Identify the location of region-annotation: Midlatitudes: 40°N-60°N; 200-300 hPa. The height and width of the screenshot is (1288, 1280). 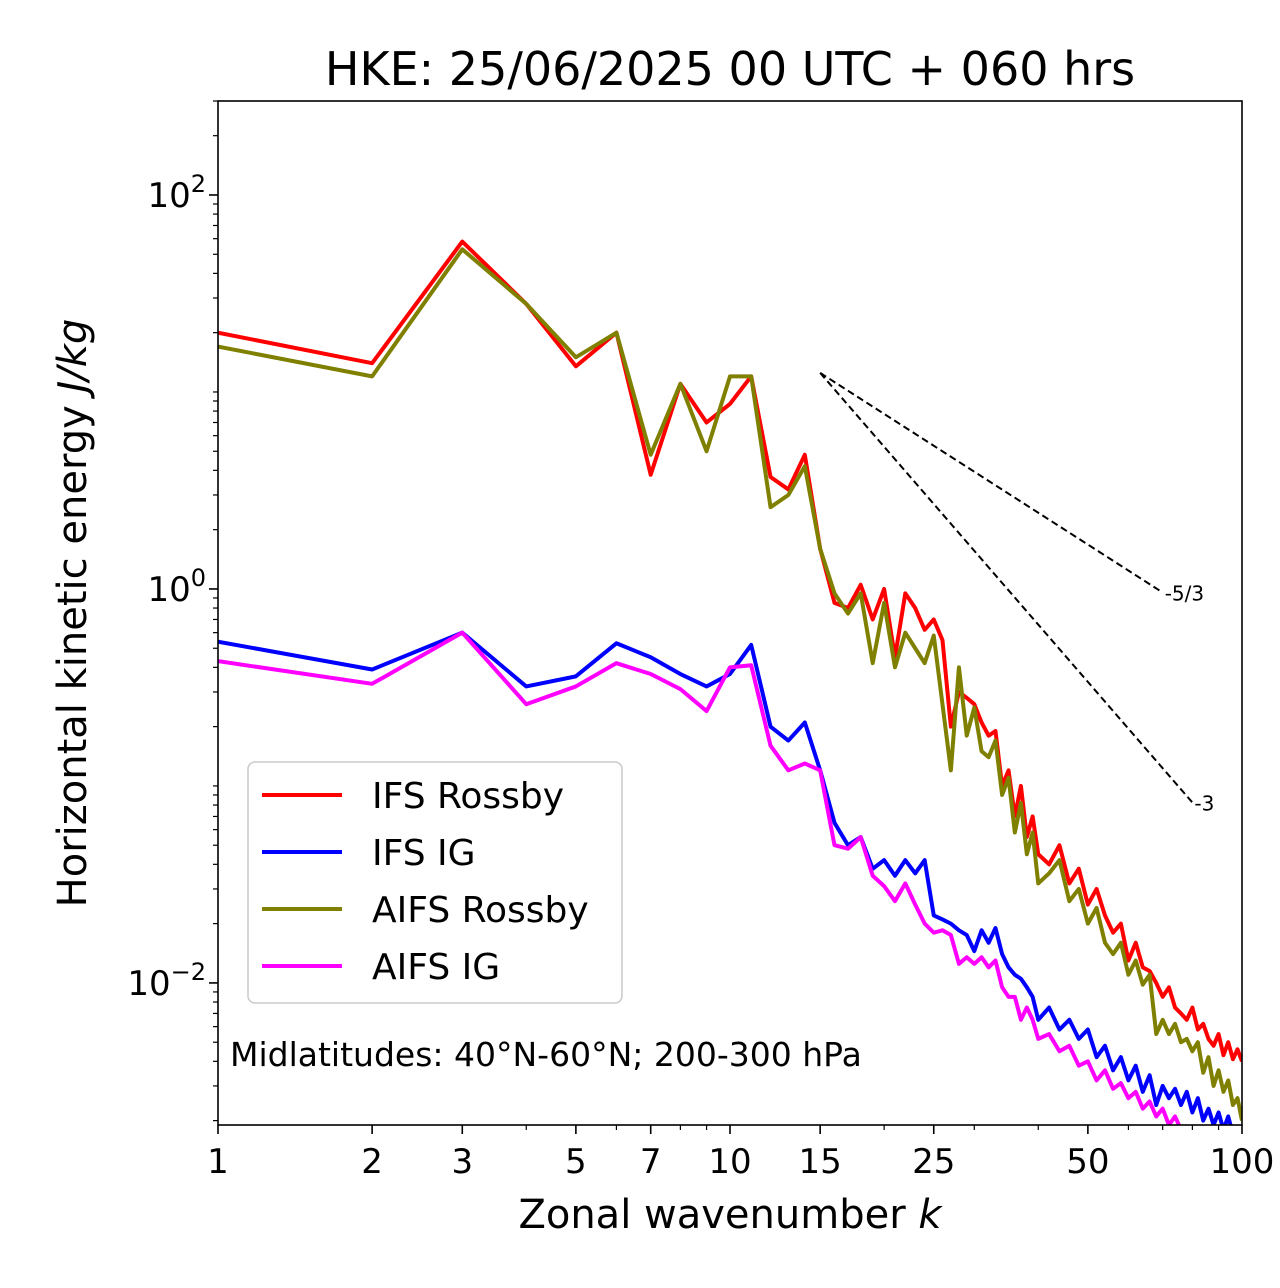
(546, 1054).